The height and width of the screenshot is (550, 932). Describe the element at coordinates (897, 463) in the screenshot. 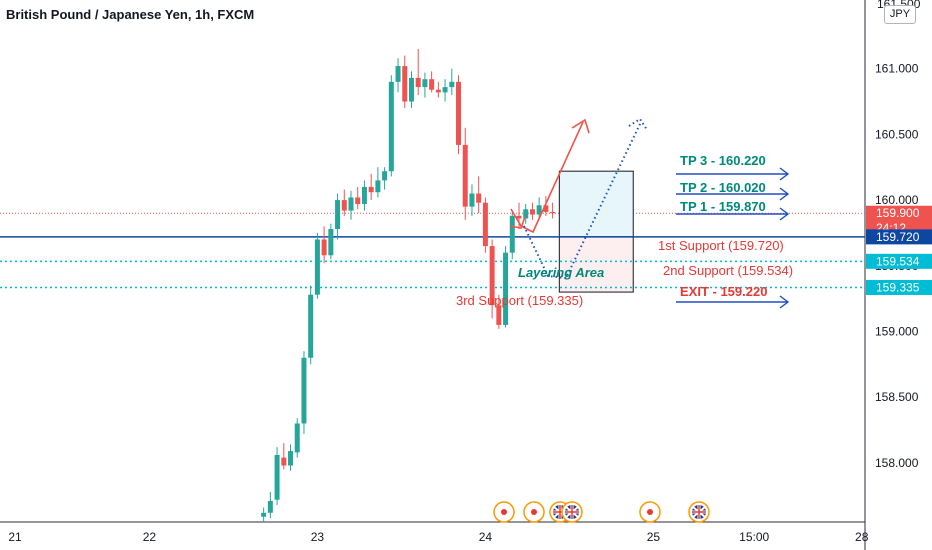

I see `price-tick-label: 158.000` at that location.